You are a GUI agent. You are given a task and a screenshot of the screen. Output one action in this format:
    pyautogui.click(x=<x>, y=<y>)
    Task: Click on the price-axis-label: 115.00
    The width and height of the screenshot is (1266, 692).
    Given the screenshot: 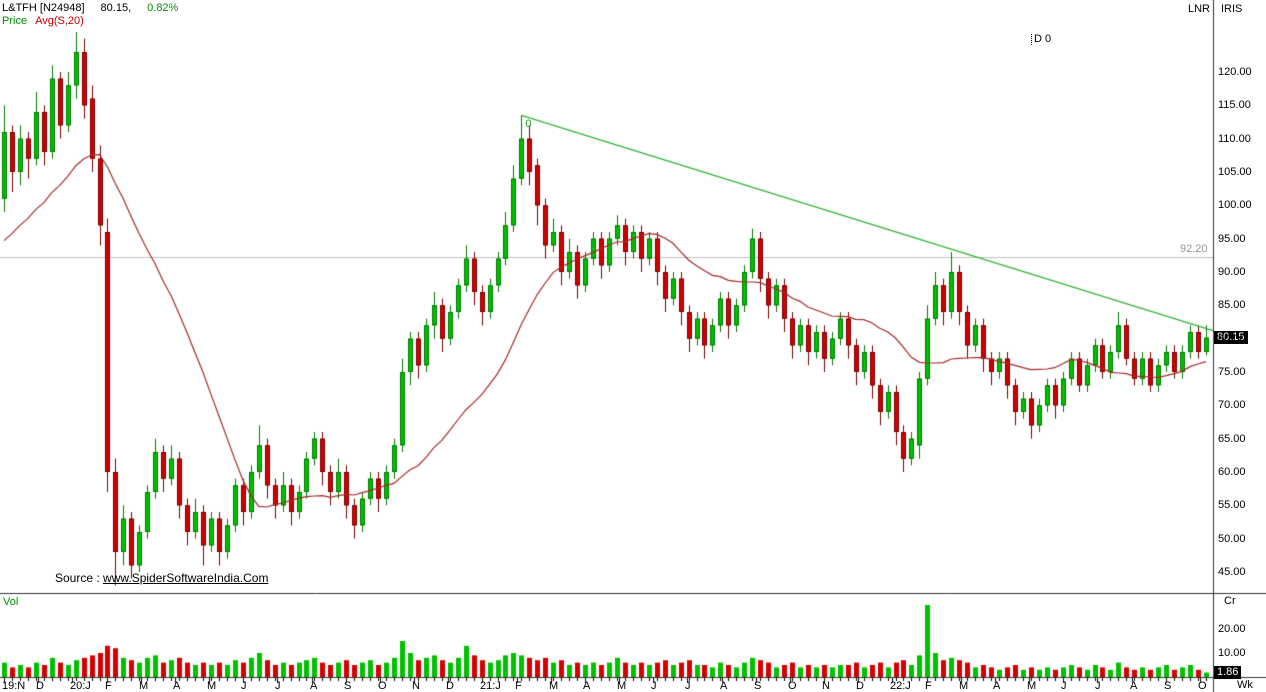 What is the action you would take?
    pyautogui.click(x=1234, y=105)
    